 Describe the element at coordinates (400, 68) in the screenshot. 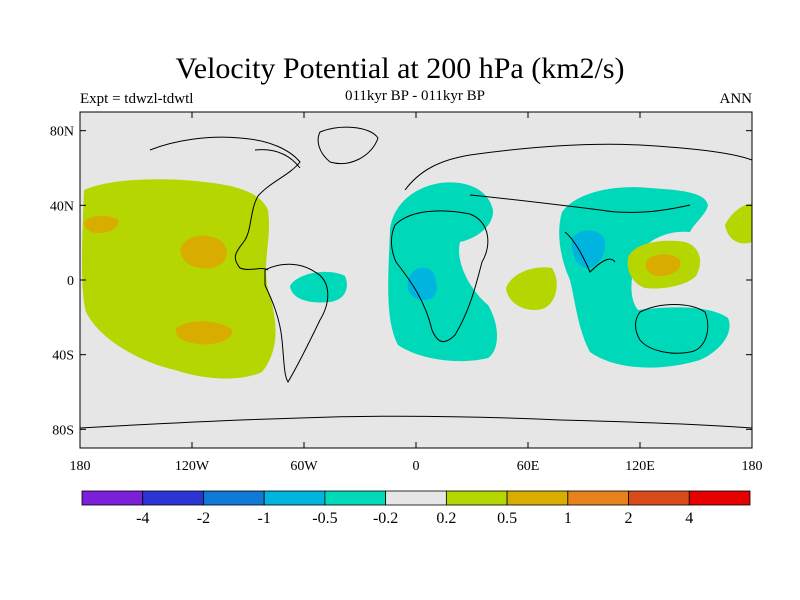

I see `map-title: Velocity Potential at 200 hPa (km2/s)` at that location.